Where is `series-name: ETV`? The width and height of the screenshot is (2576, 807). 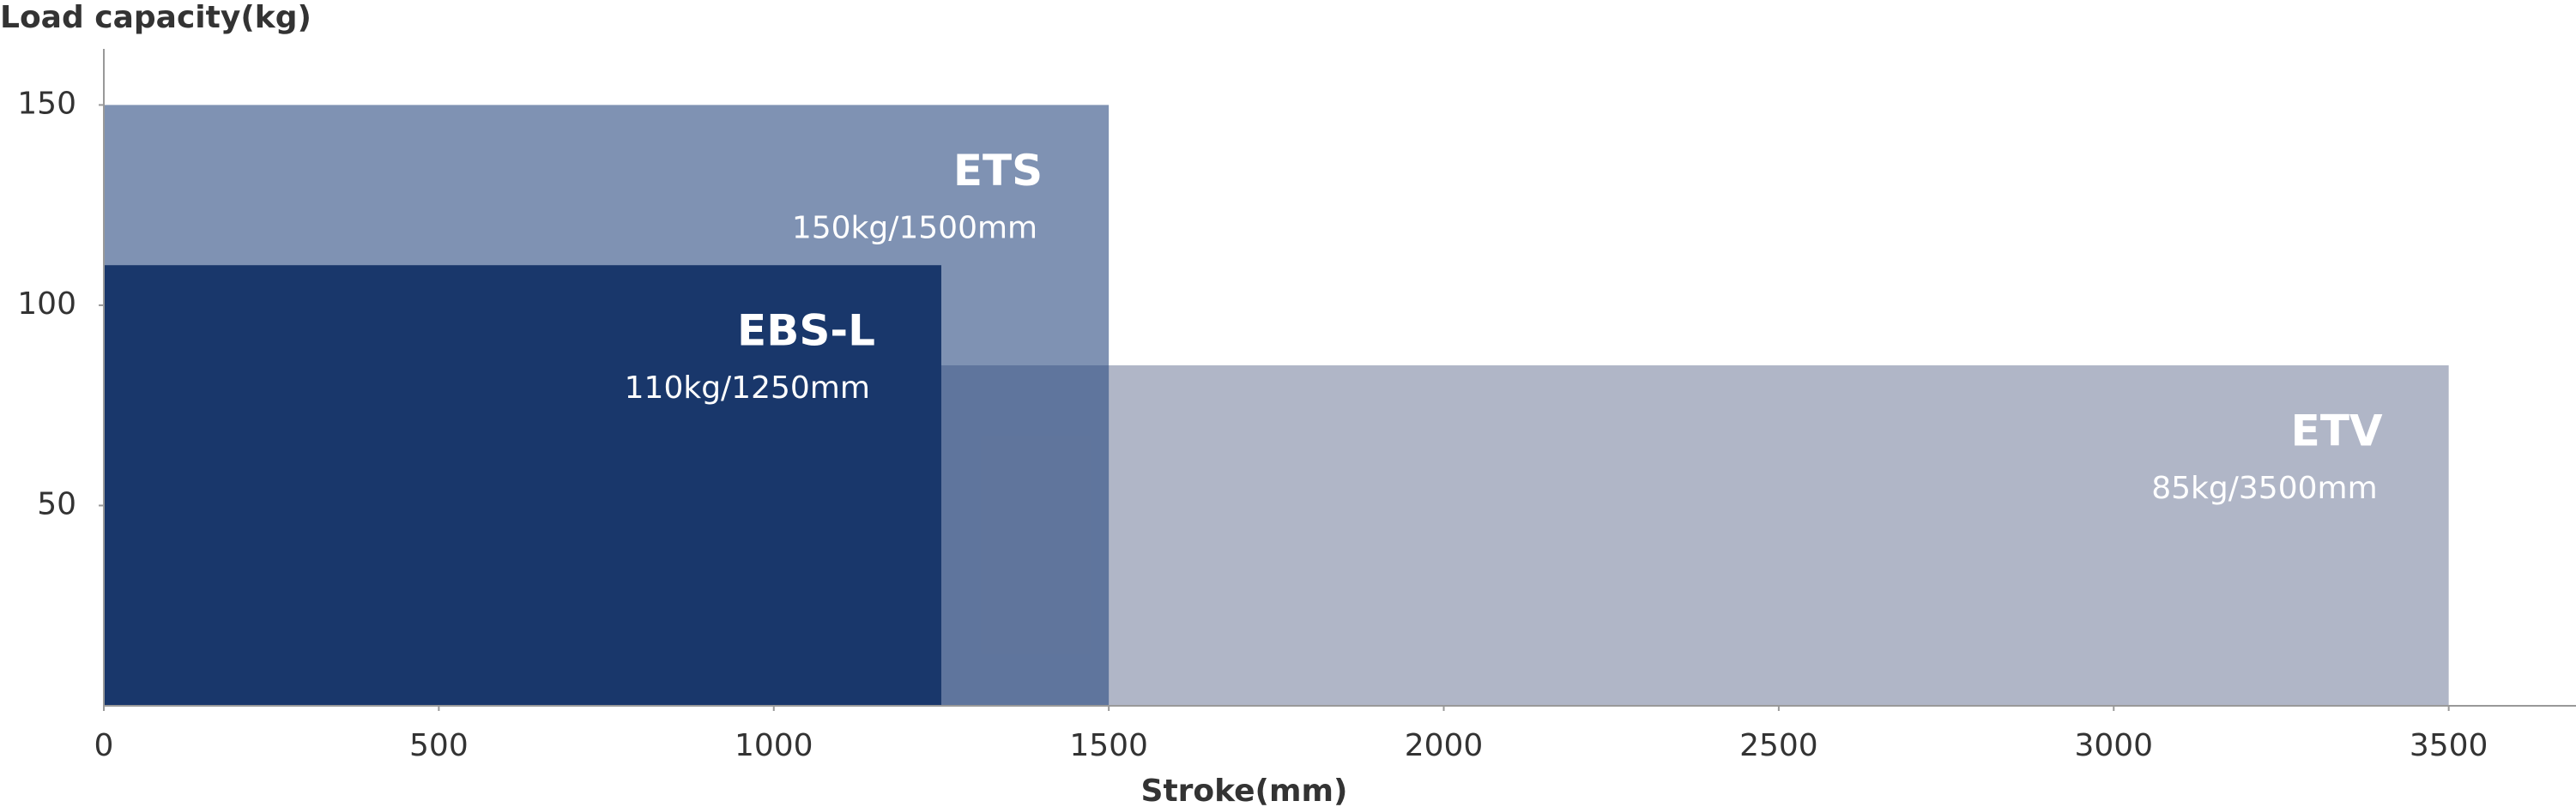
series-name: ETV is located at coordinates (2337, 430).